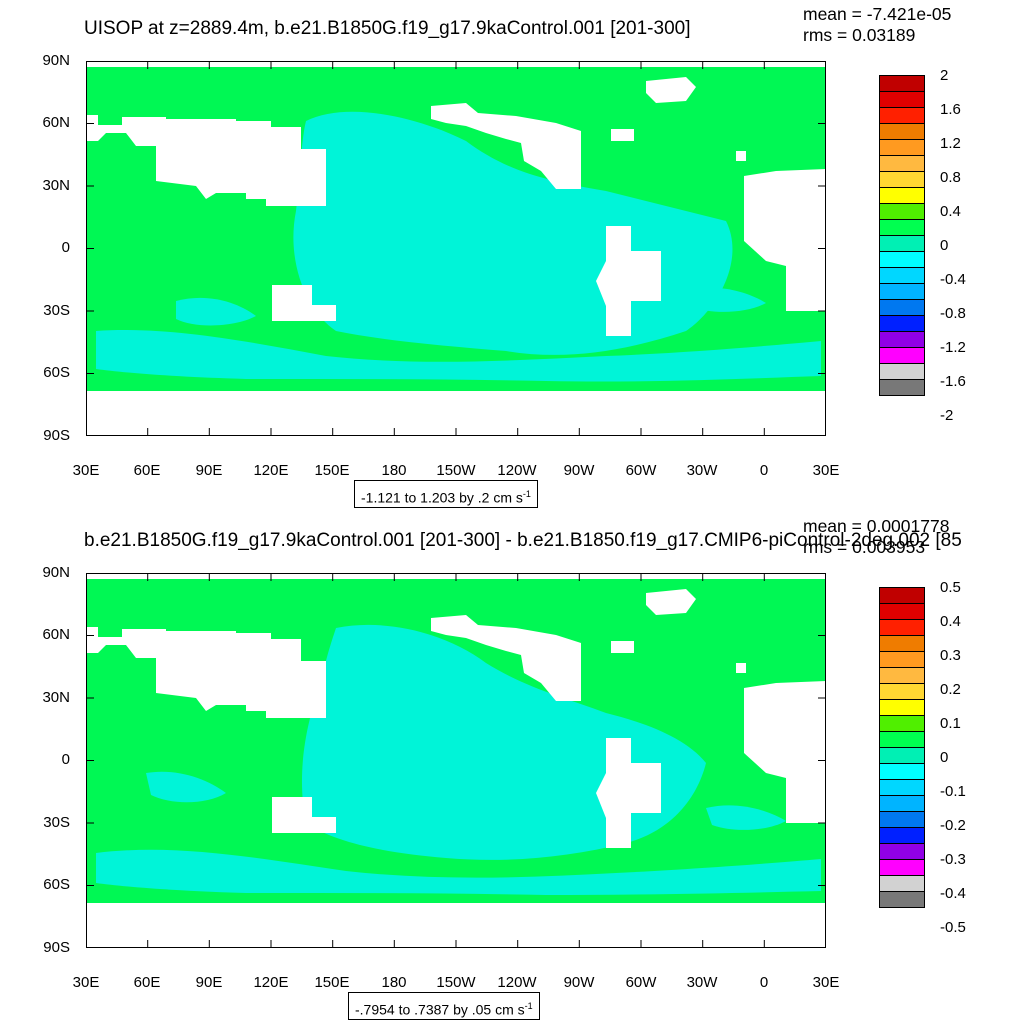  What do you see at coordinates (950, 177) in the screenshot?
I see `colorbar-label: 0.8` at bounding box center [950, 177].